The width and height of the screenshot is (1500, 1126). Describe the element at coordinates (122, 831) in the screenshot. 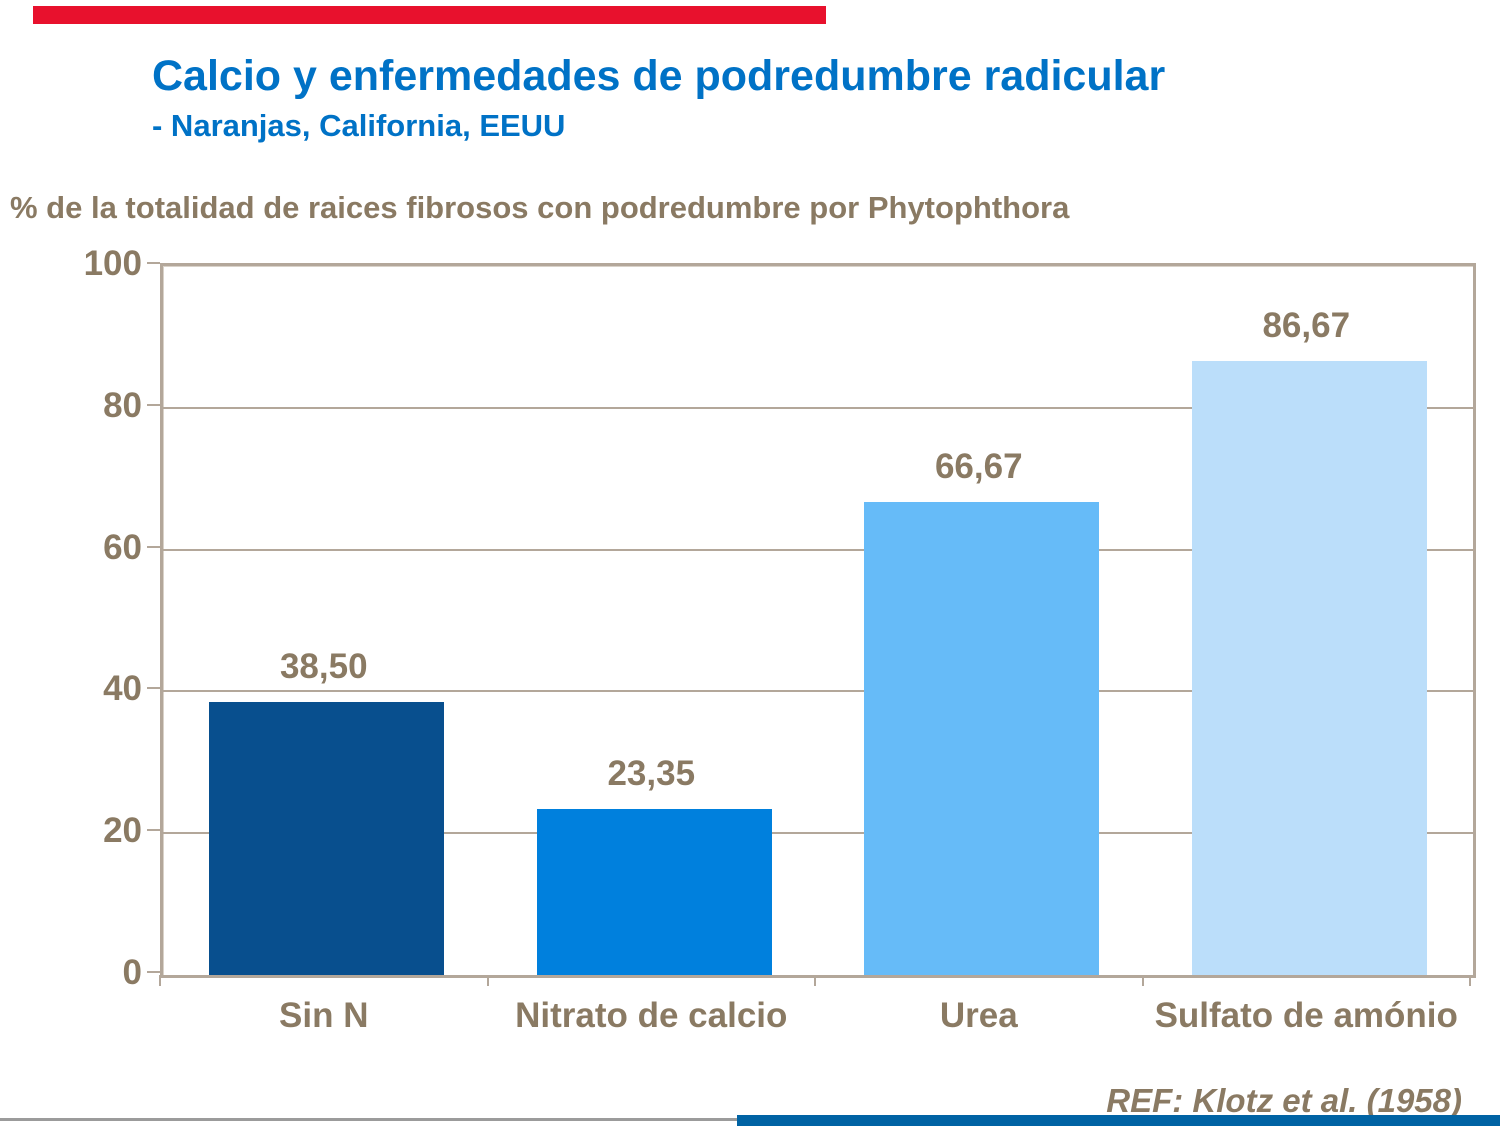

I see `y-tick-label-20: 20` at that location.